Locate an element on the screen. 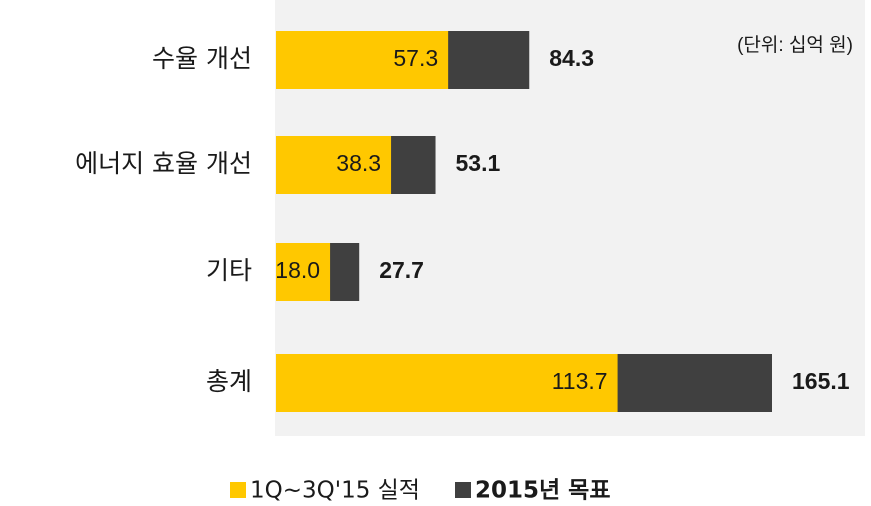 This screenshot has width=871, height=506. unit-note: (단위: 십억 원) is located at coordinates (795, 45).